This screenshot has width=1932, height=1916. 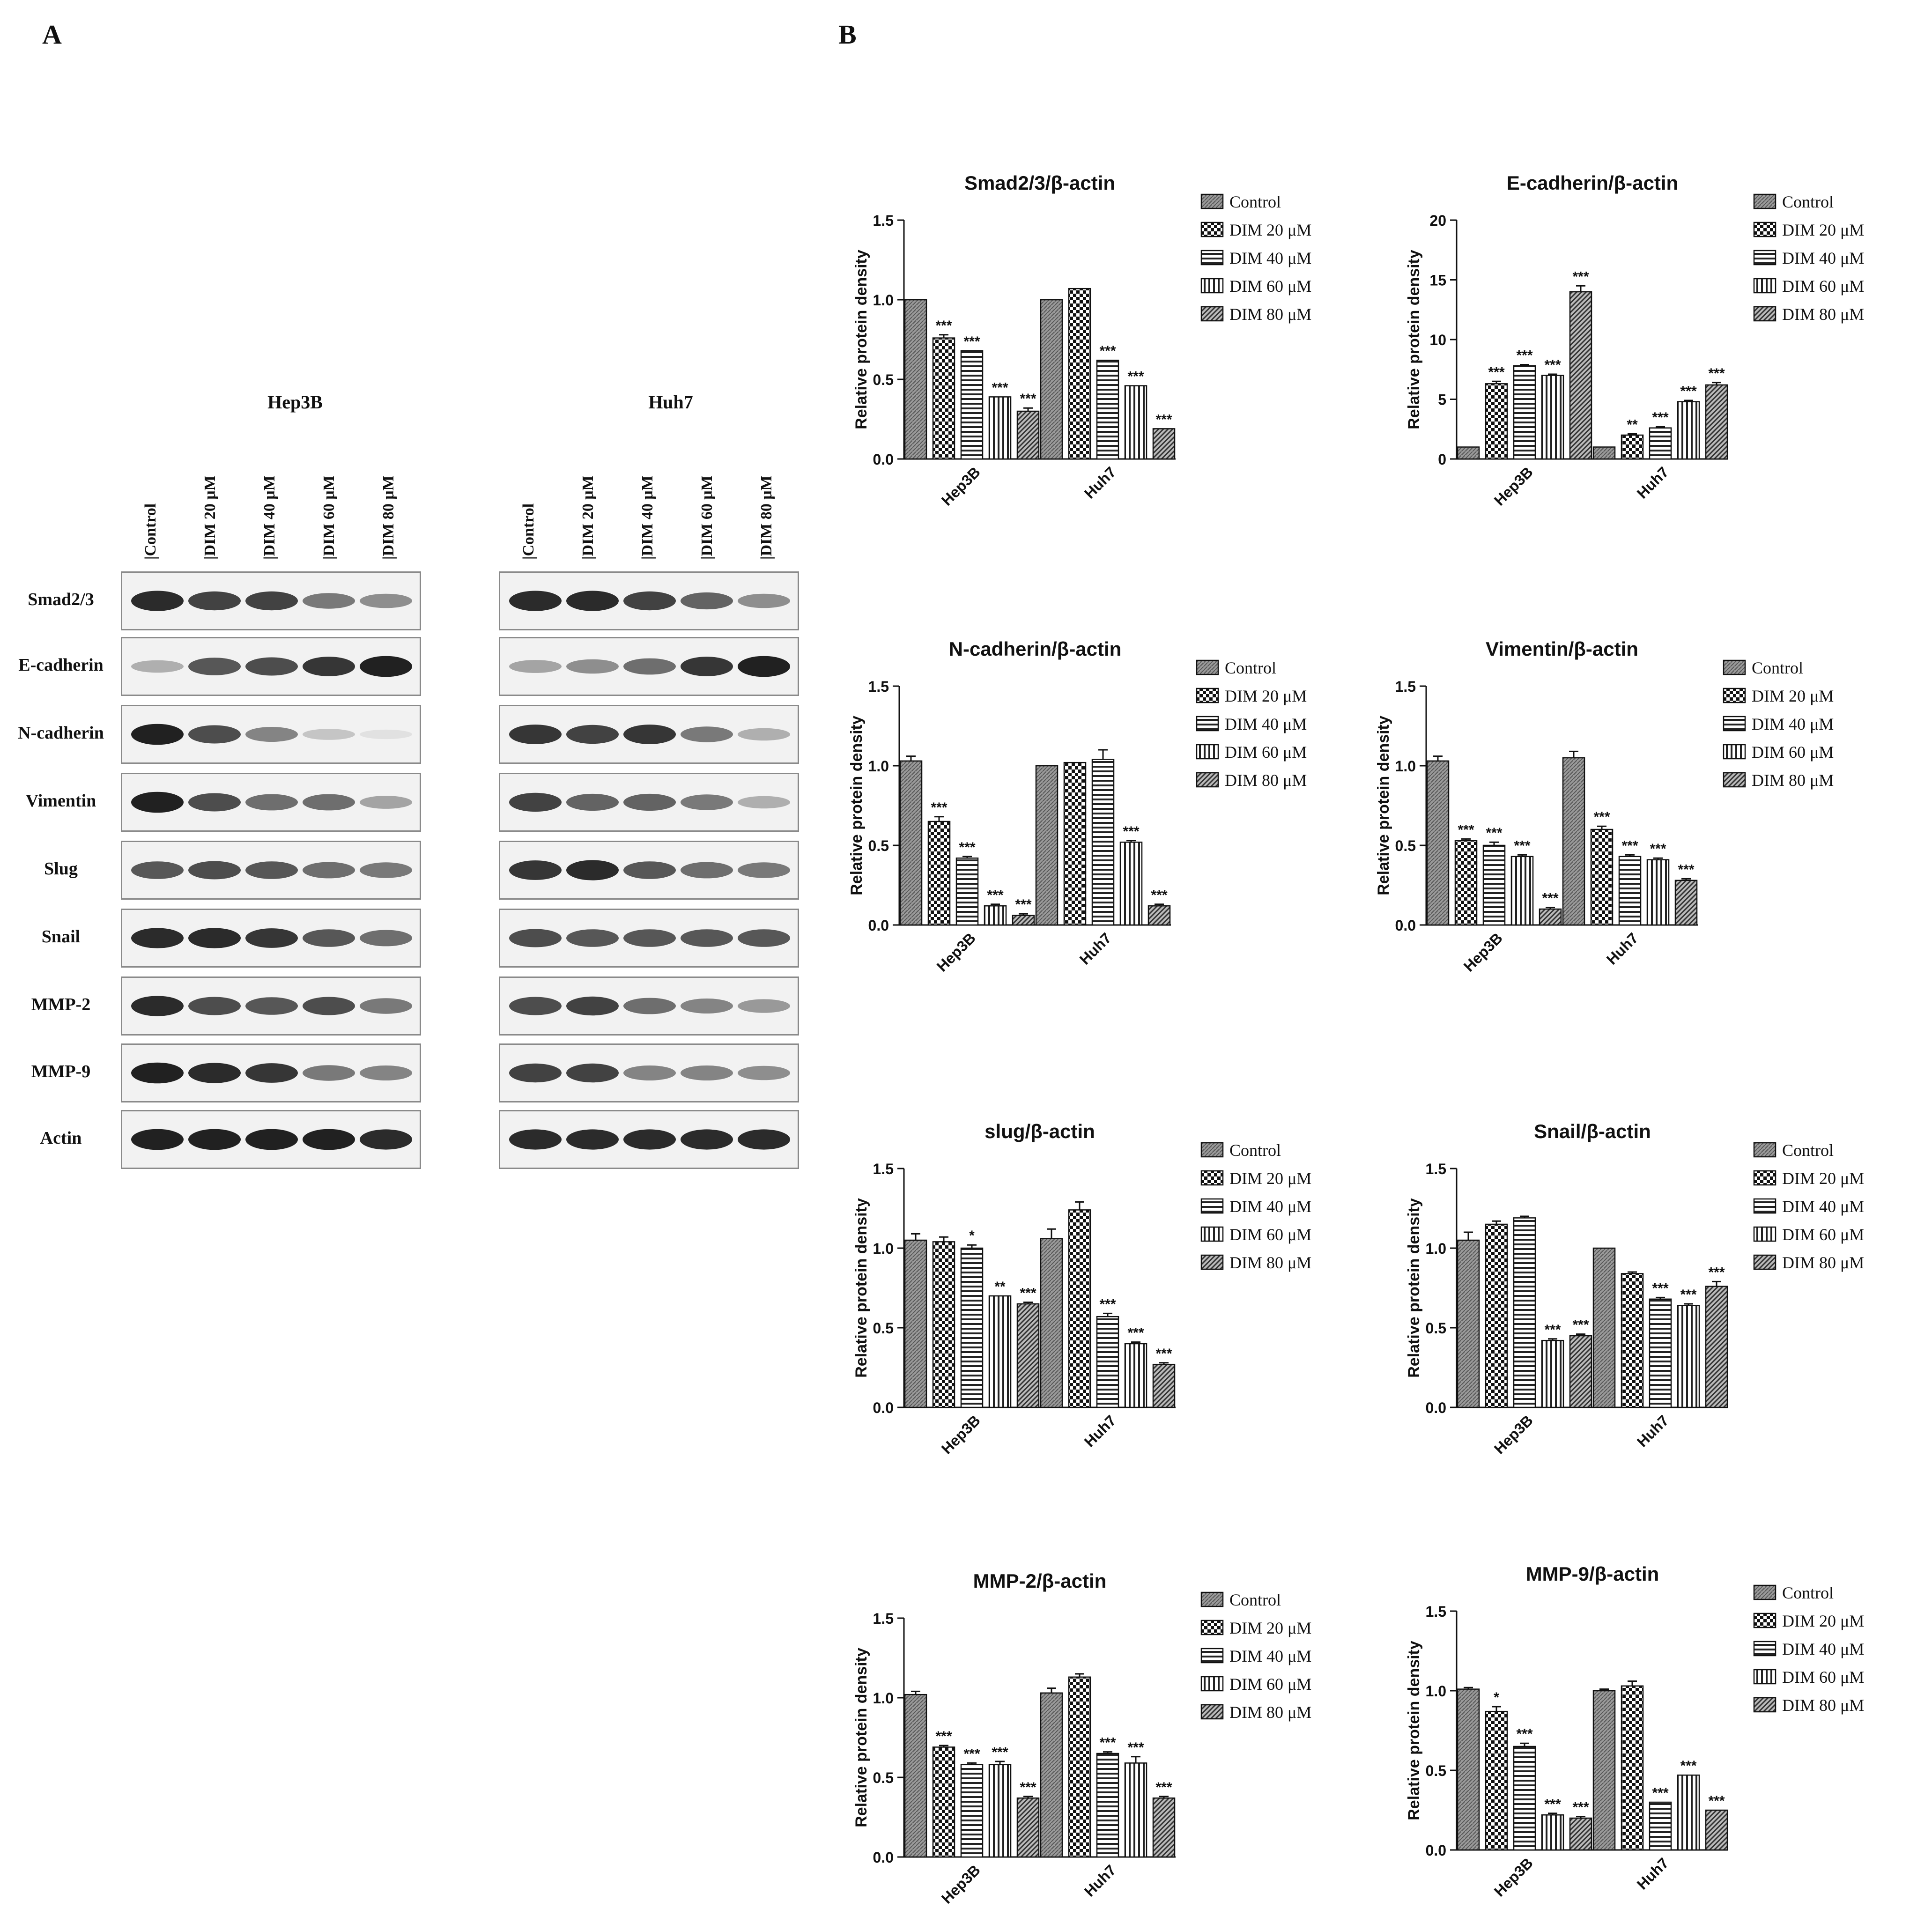 I want to click on blot-row-label: Slug, so click(x=61, y=869).